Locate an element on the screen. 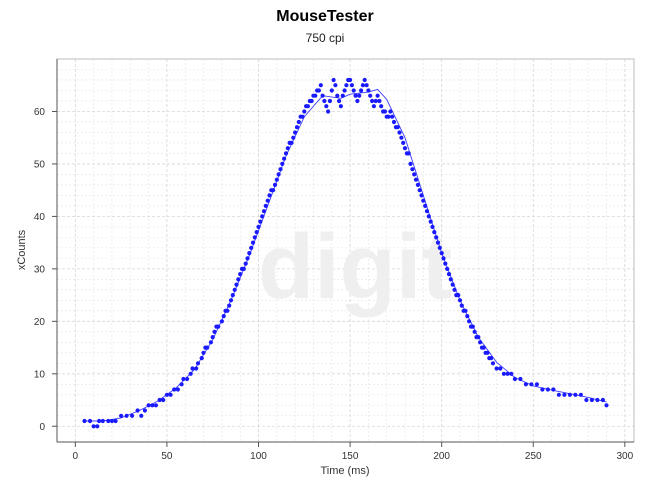 Image resolution: width=650 pixels, height=488 pixels. y-tick-label: 40 is located at coordinates (40, 217).